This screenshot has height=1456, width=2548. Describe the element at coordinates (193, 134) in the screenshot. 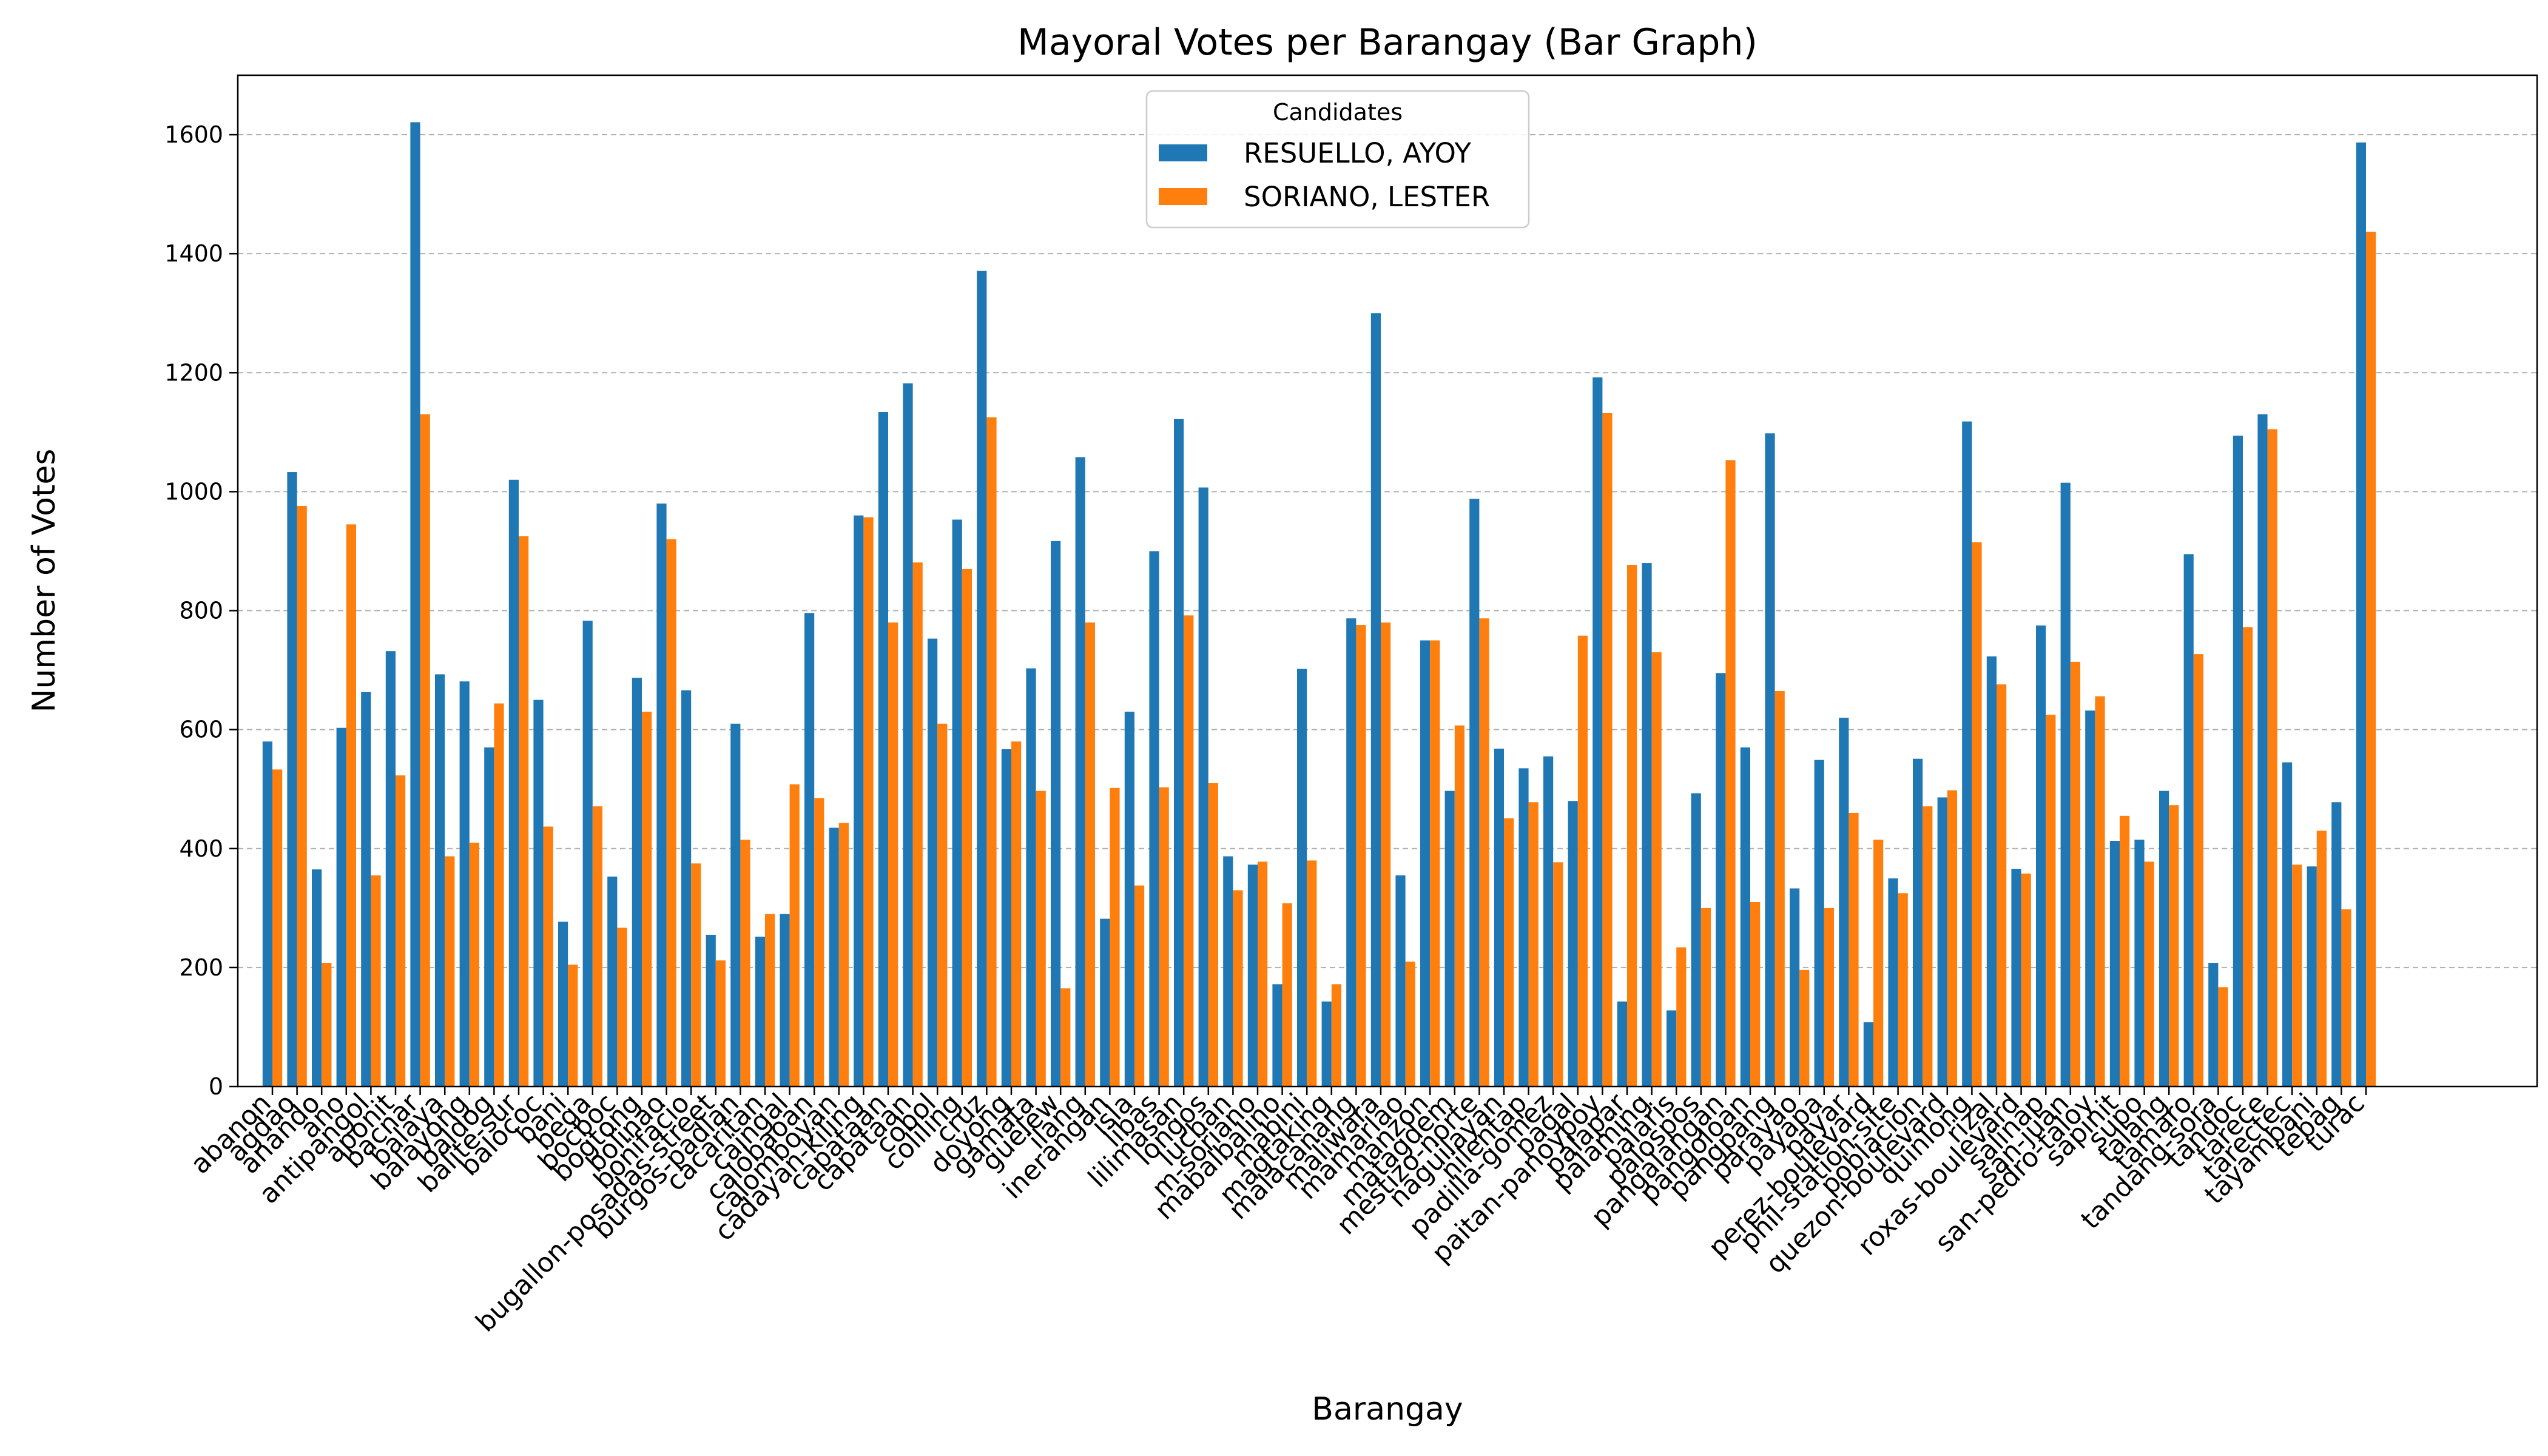

I see `y-tick-label: 1600` at that location.